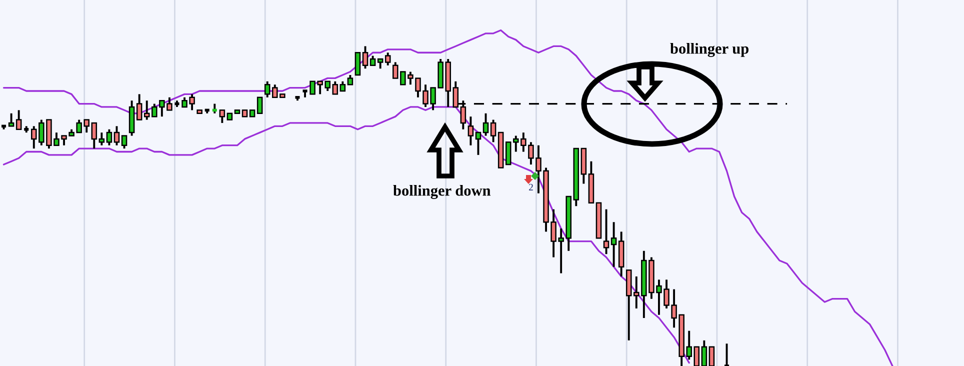 The height and width of the screenshot is (366, 964). What do you see at coordinates (442, 192) in the screenshot?
I see `annotation: bollinger down` at bounding box center [442, 192].